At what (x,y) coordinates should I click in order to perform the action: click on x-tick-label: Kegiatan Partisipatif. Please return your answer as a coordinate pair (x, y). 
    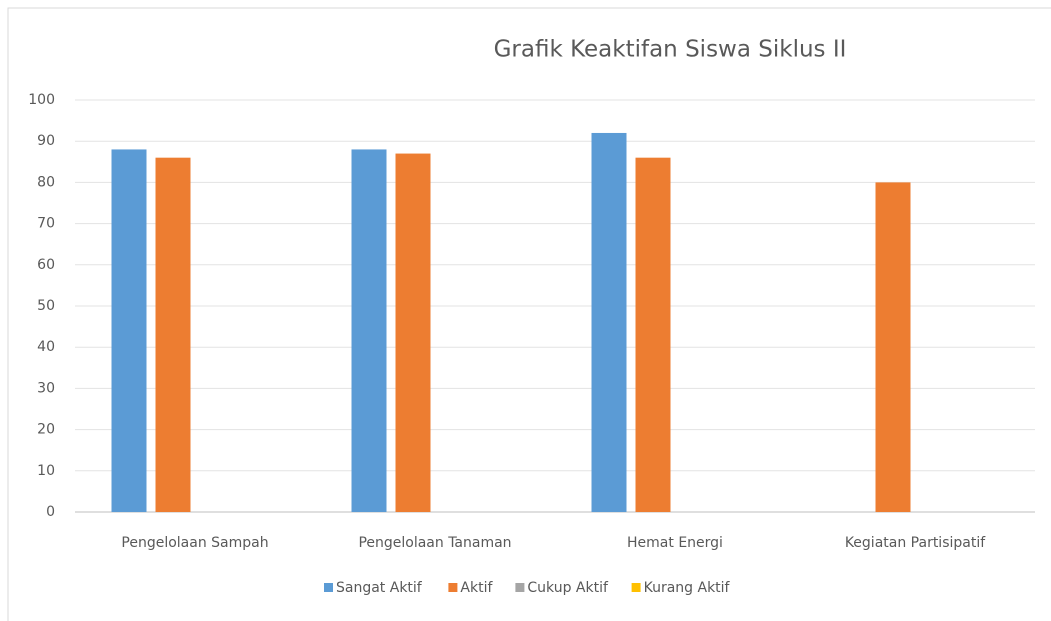
    Looking at the image, I should click on (915, 543).